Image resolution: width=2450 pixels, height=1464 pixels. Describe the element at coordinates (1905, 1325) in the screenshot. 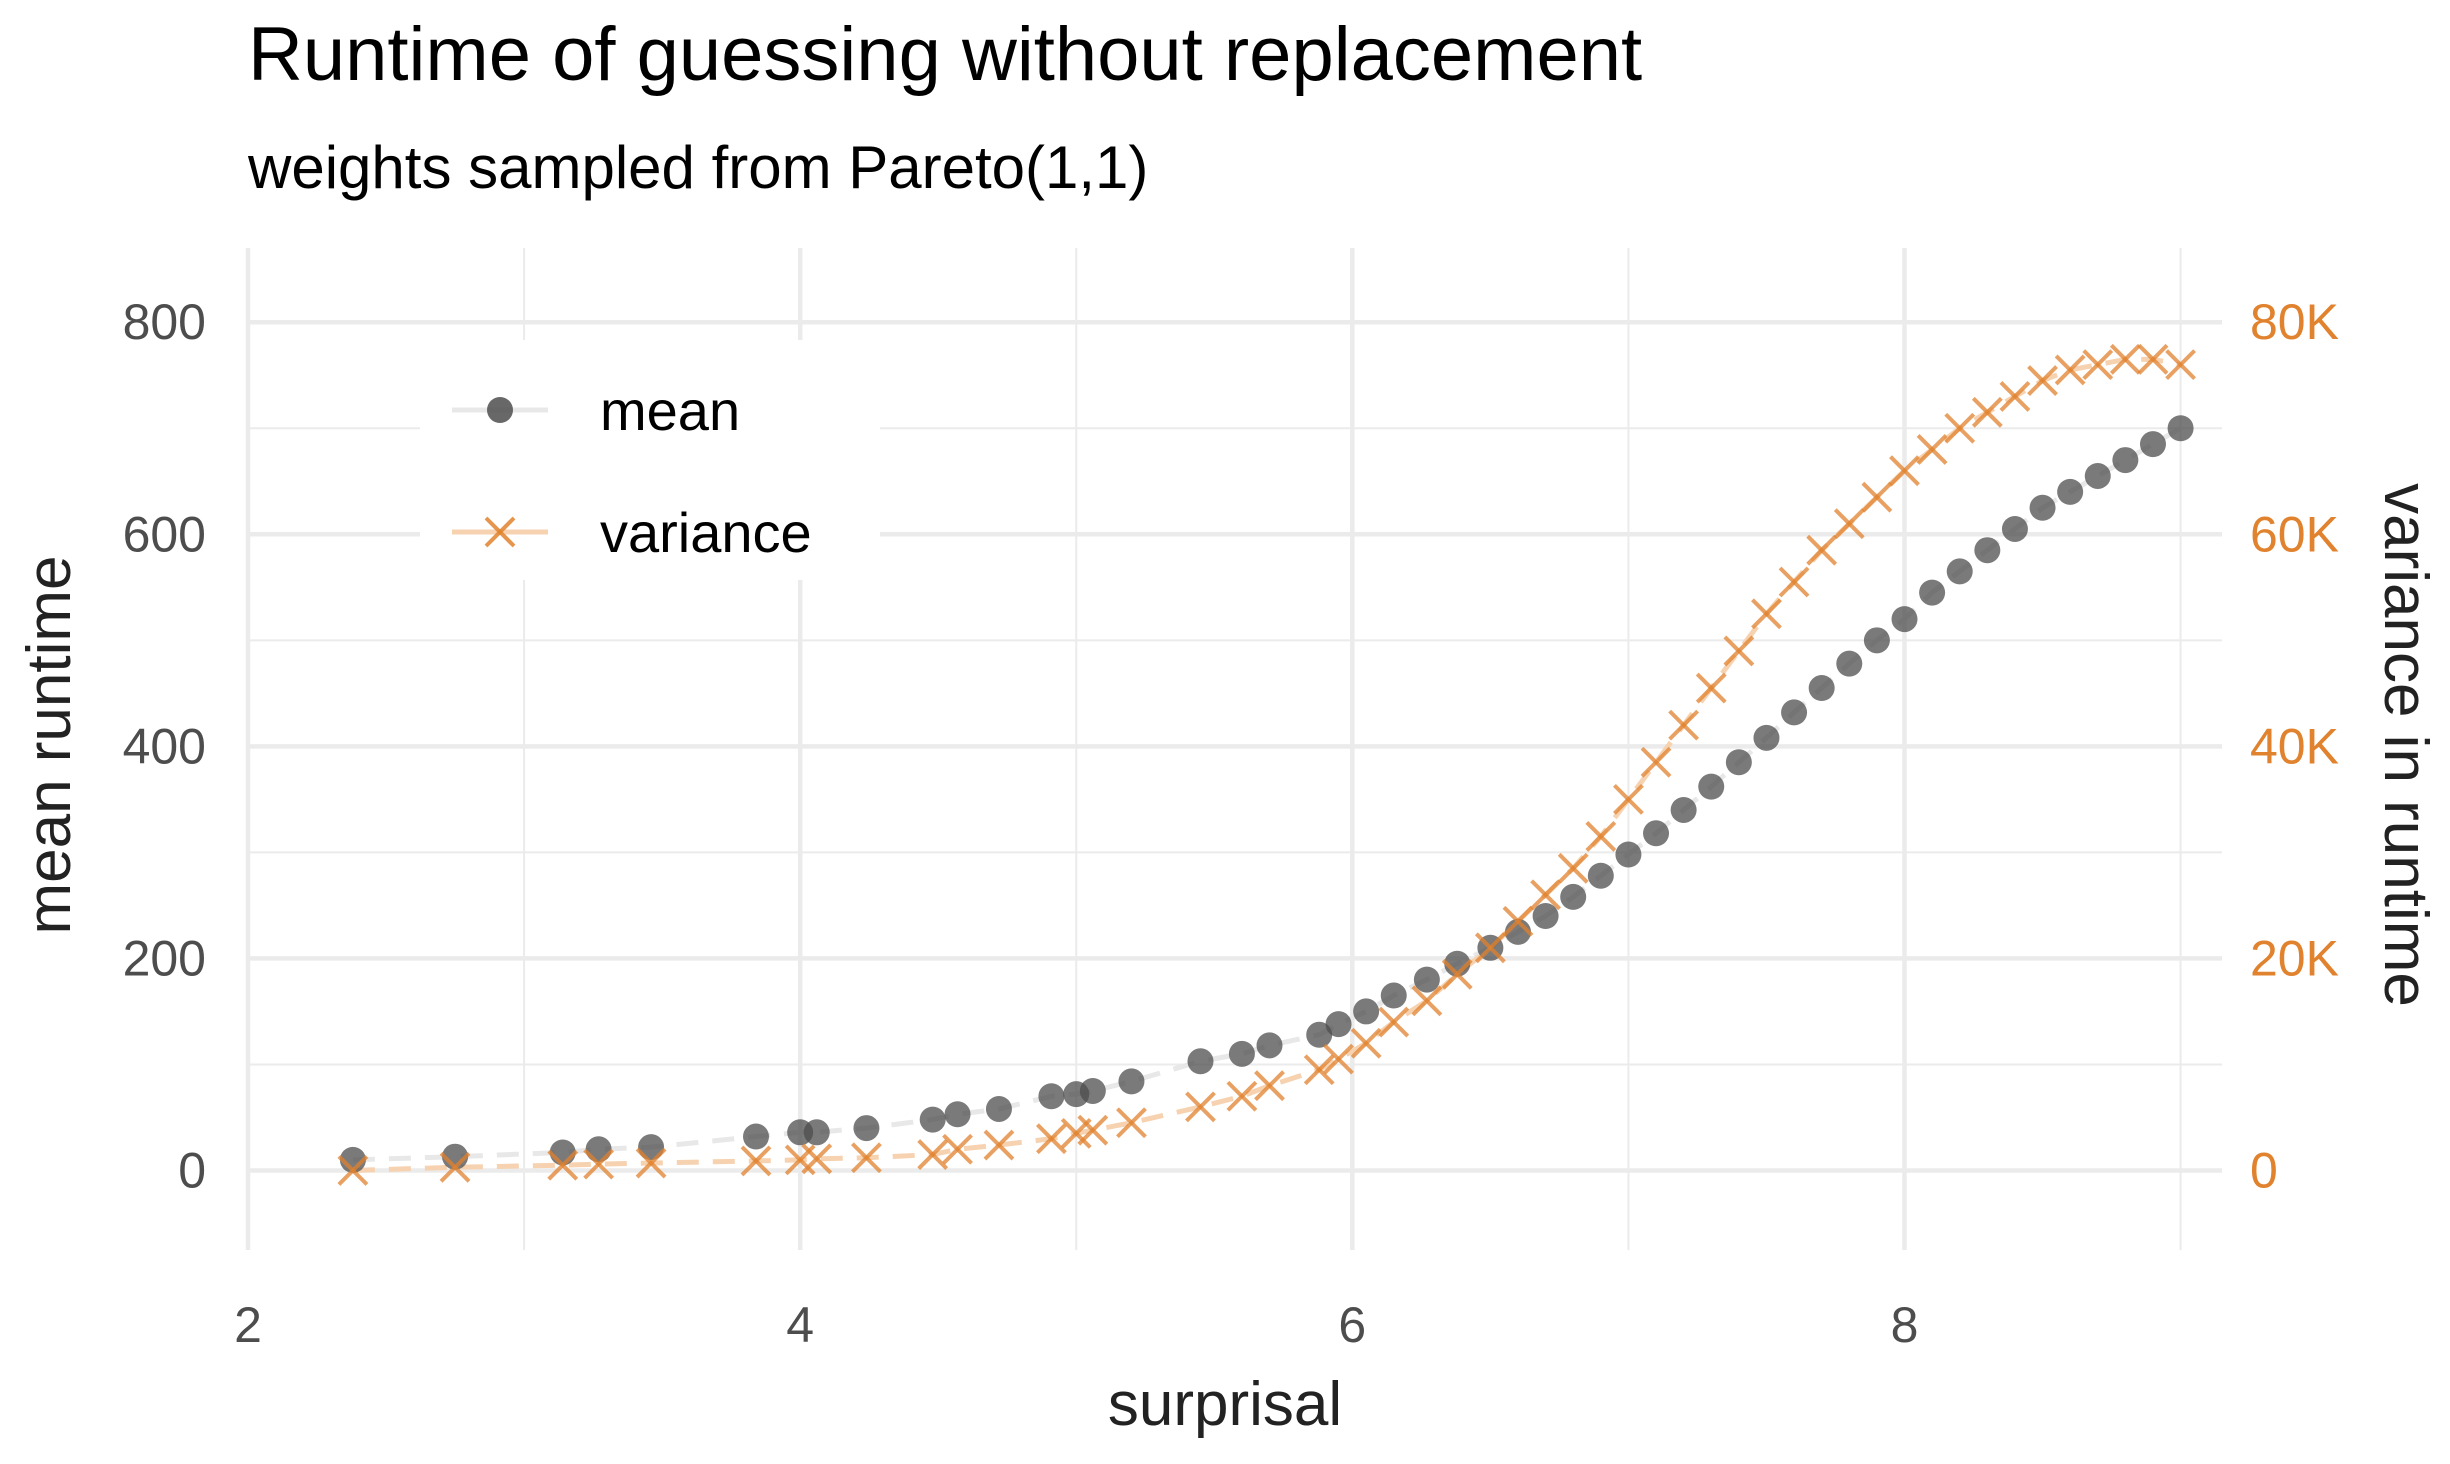

I see `x-tick-label: 8` at that location.